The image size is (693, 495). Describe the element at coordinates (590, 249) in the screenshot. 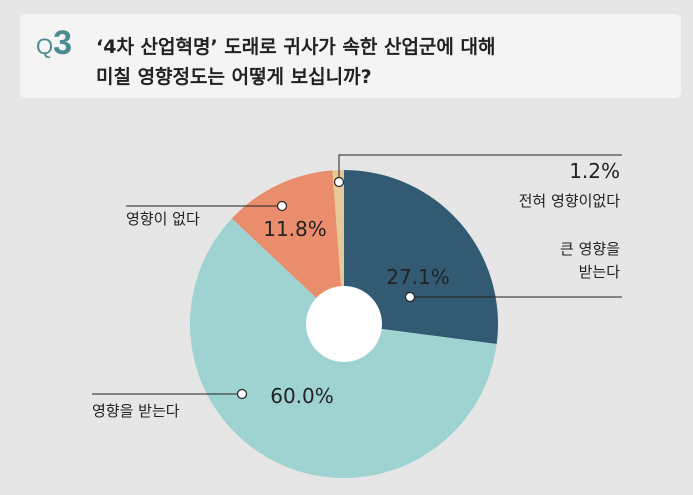

I see `category-label-0-line1: 큰 영향을` at that location.